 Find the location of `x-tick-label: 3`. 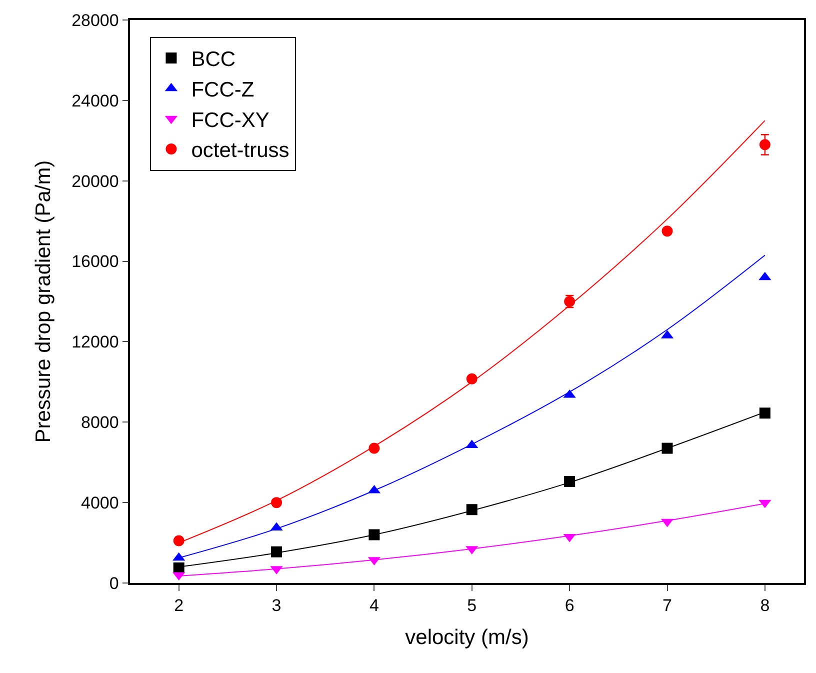

x-tick-label: 3 is located at coordinates (277, 606).